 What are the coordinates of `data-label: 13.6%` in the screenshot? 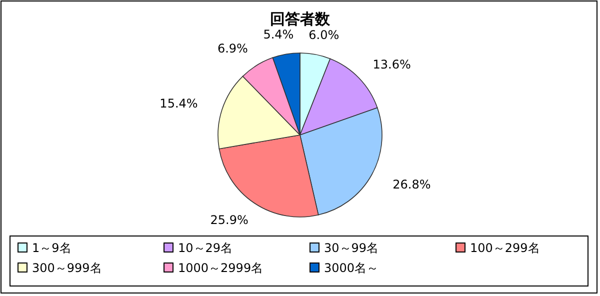 It's located at (391, 64).